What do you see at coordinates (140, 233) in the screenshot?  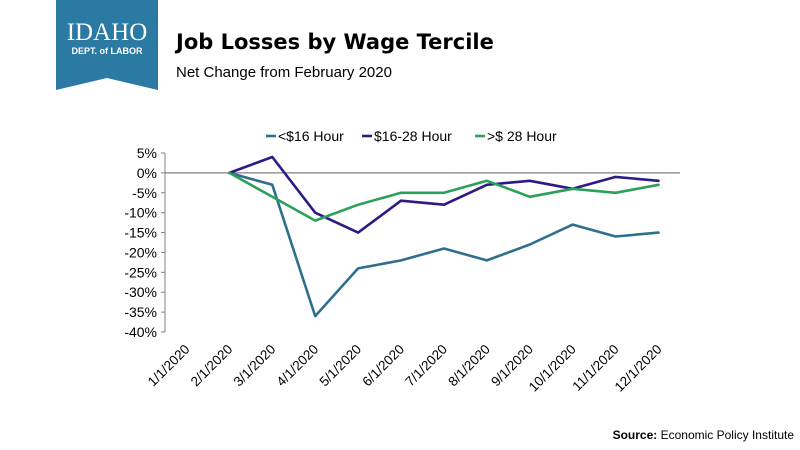 I see `y-tick-label: -15%` at bounding box center [140, 233].